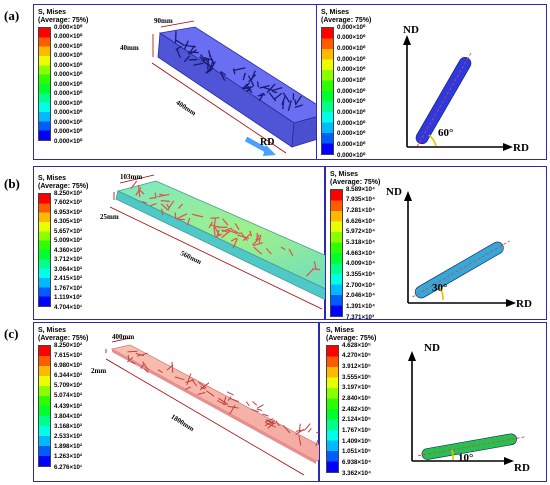  What do you see at coordinates (68, 269) in the screenshot?
I see `legend-value: 3.064×10²` at bounding box center [68, 269].